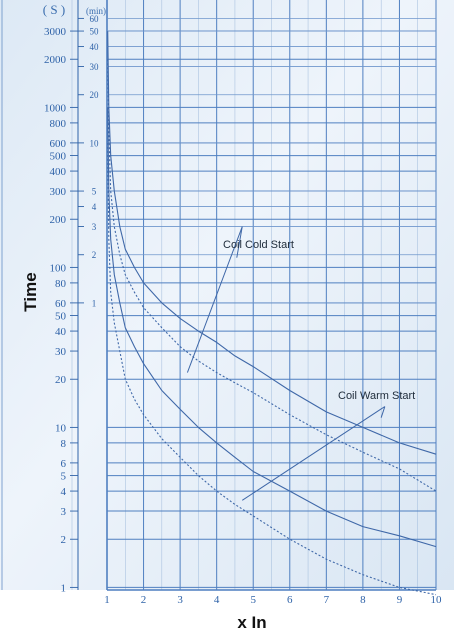  Describe the element at coordinates (94, 192) in the screenshot. I see `y-minutes-tick-label: 5` at that location.